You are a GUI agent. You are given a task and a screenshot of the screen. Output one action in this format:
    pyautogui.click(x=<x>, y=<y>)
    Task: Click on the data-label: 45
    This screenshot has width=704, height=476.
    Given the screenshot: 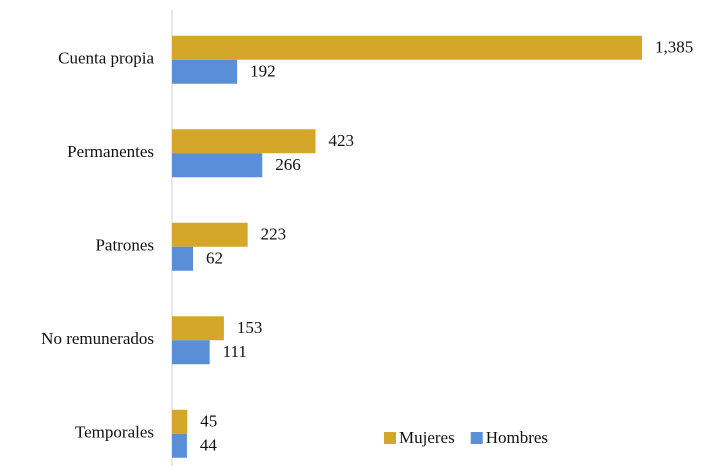 What is the action you would take?
    pyautogui.click(x=208, y=421)
    